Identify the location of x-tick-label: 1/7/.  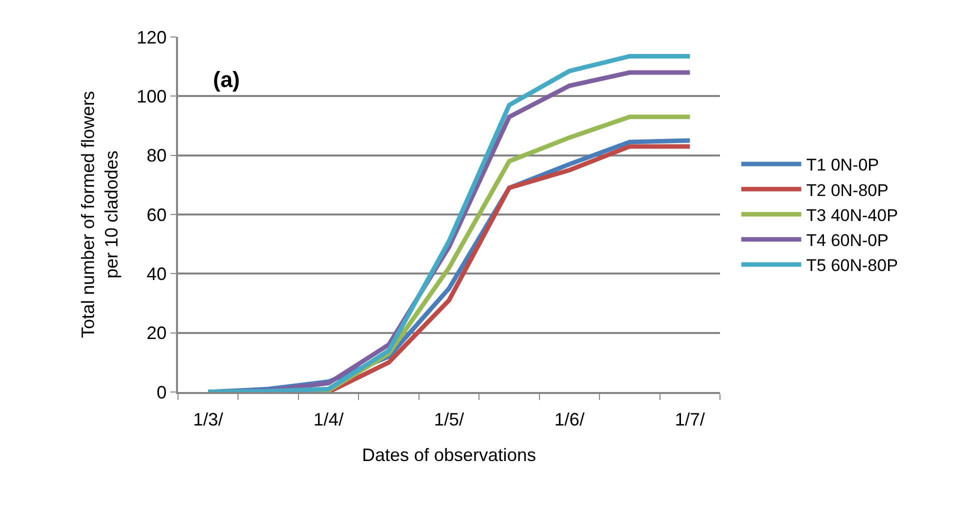
(689, 419).